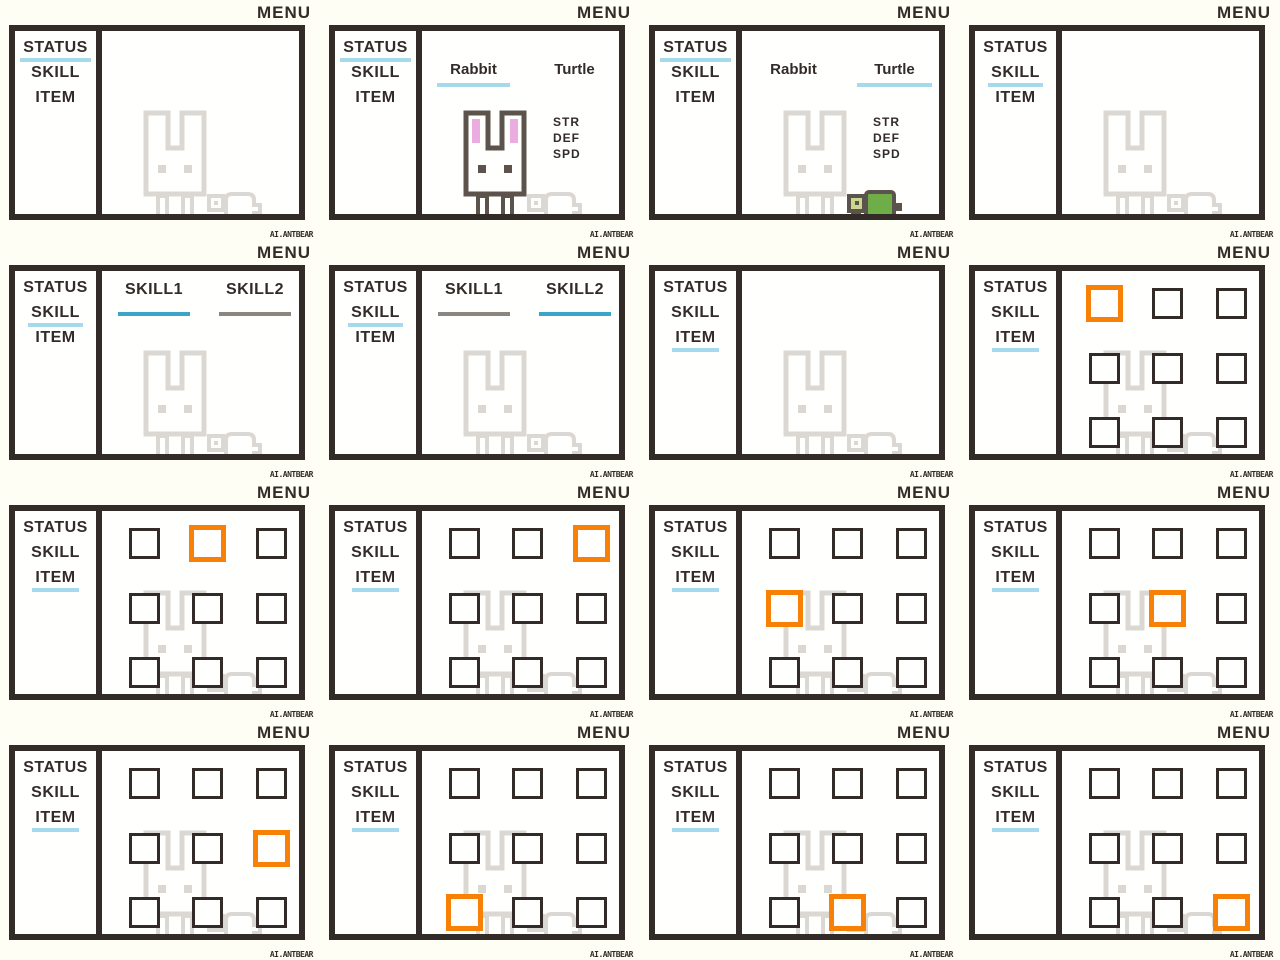 The width and height of the screenshot is (1280, 960). I want to click on item-slot-6-selected, so click(464, 912).